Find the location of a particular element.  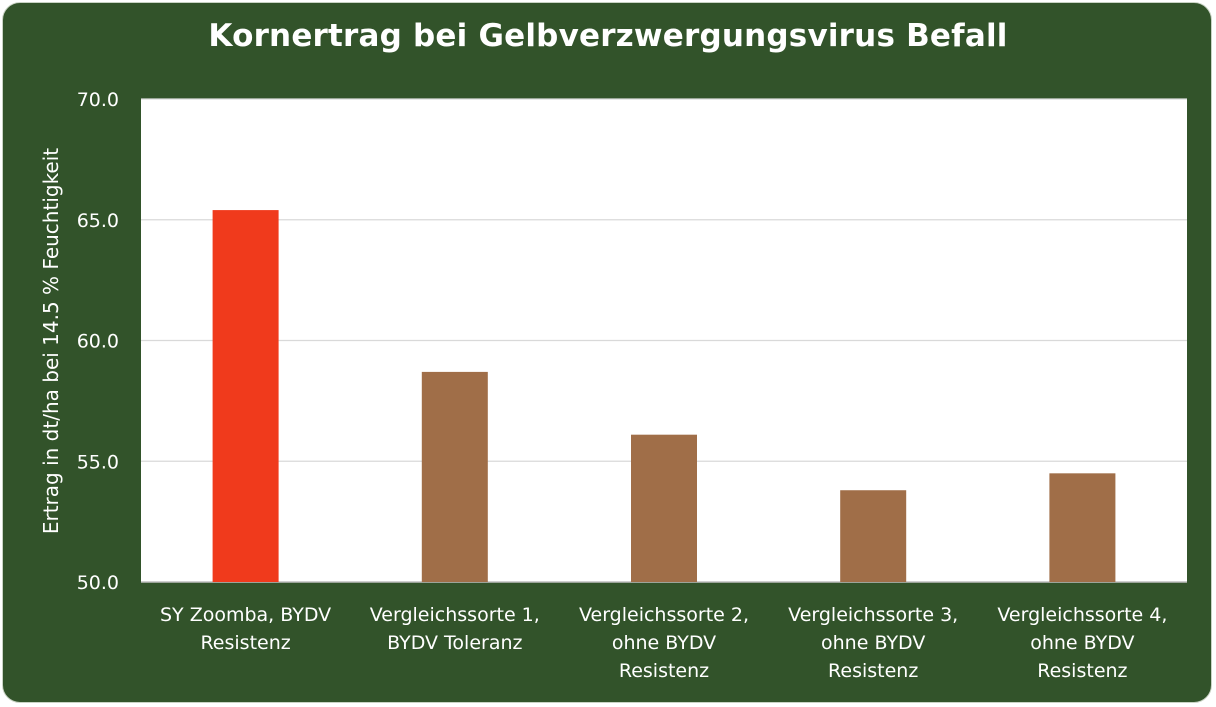

y-tick-label: 60.0 is located at coordinates (98, 342).